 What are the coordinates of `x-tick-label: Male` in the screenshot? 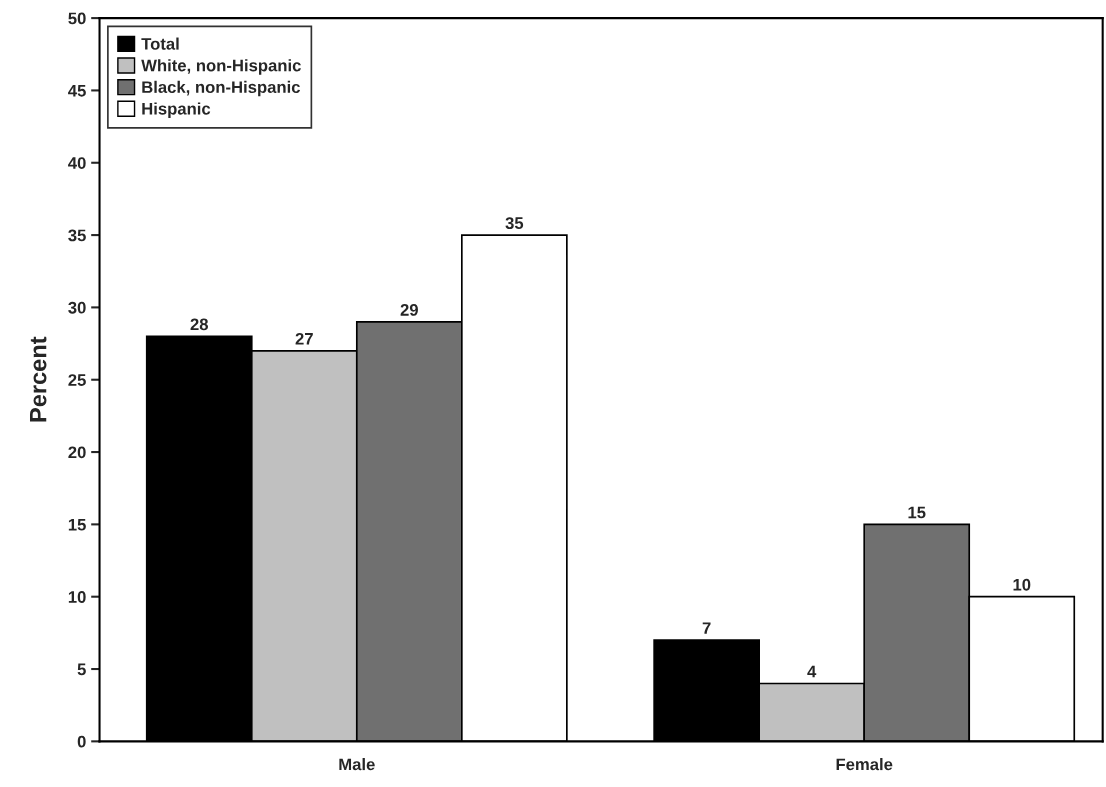 It's located at (357, 764).